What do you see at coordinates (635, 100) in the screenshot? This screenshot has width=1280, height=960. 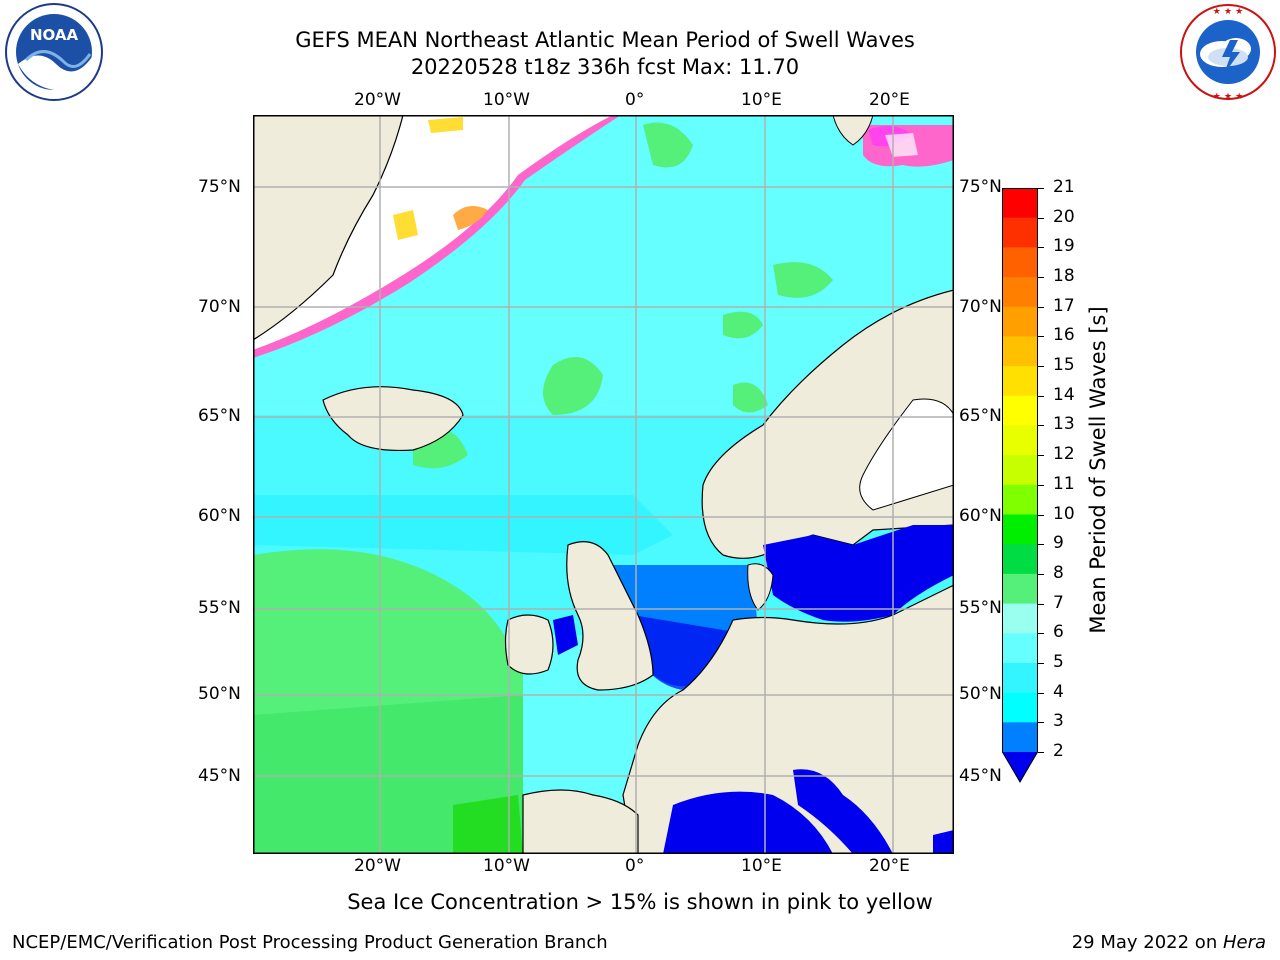 I see `lon-label-top-0: 0°` at bounding box center [635, 100].